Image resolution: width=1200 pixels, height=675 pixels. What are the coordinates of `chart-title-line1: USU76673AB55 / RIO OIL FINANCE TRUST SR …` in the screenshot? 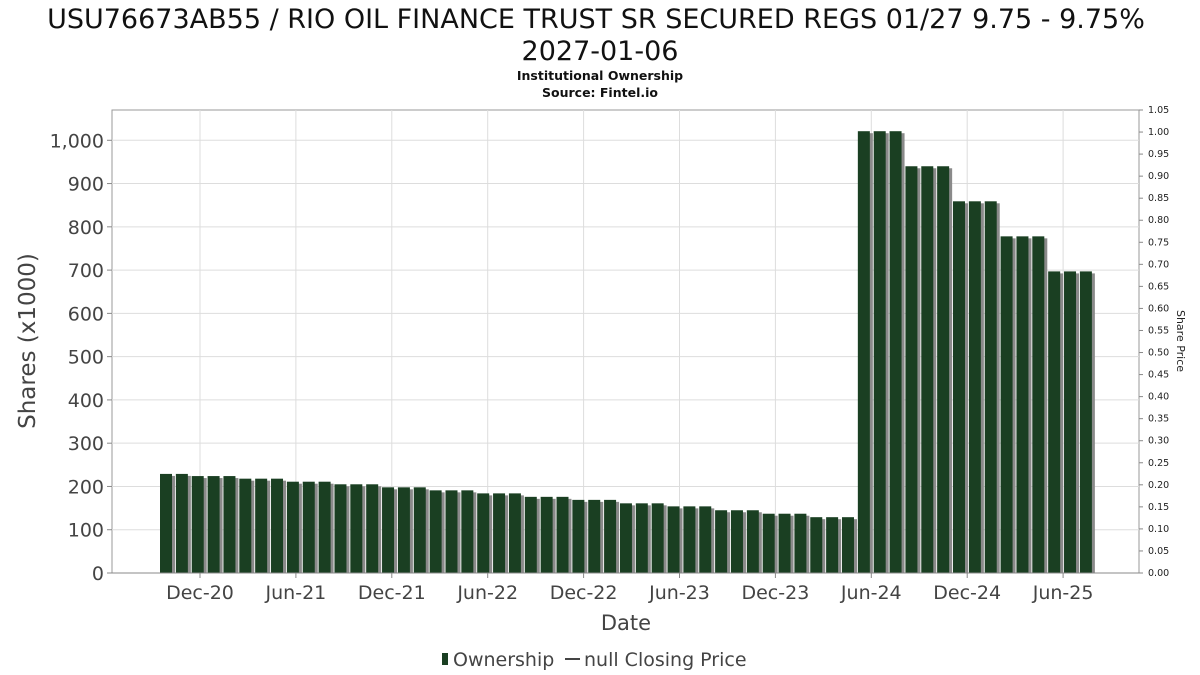 It's located at (596, 19).